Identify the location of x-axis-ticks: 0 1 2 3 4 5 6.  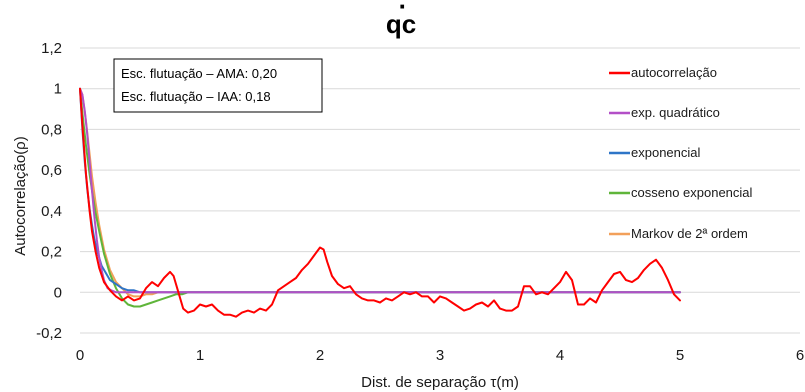
(440, 355).